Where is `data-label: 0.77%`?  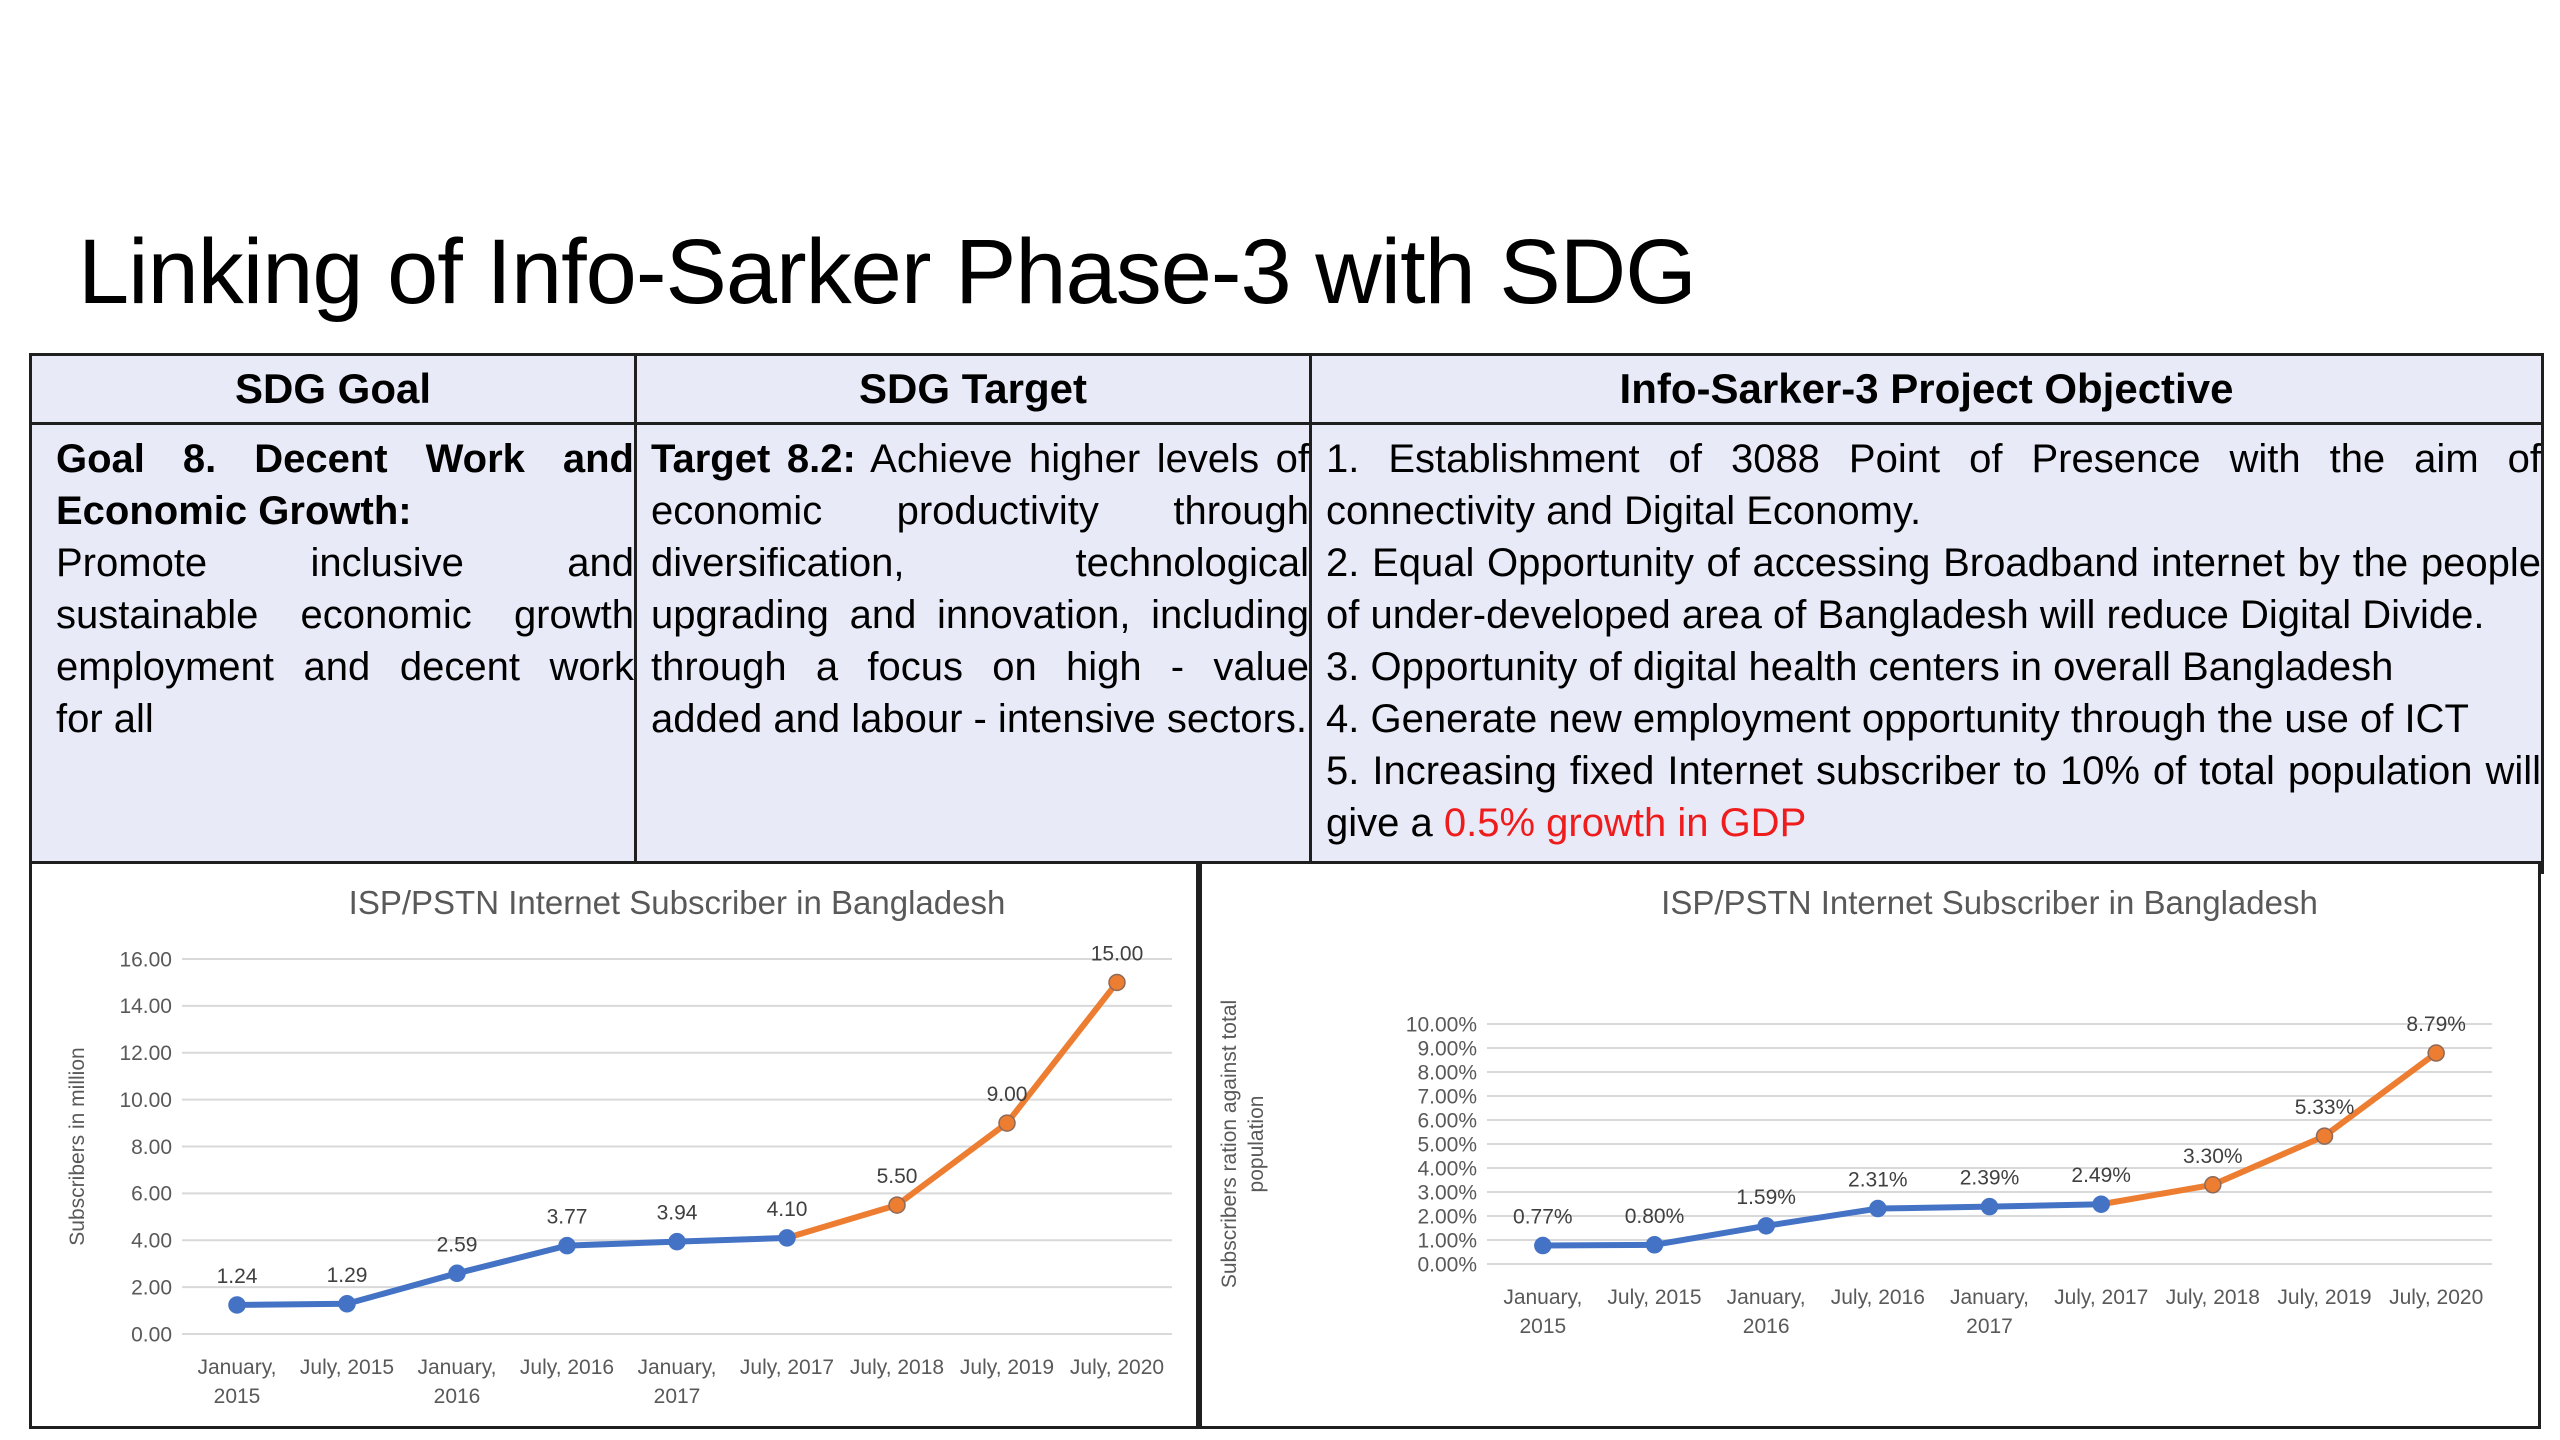
data-label: 0.77% is located at coordinates (1543, 1217).